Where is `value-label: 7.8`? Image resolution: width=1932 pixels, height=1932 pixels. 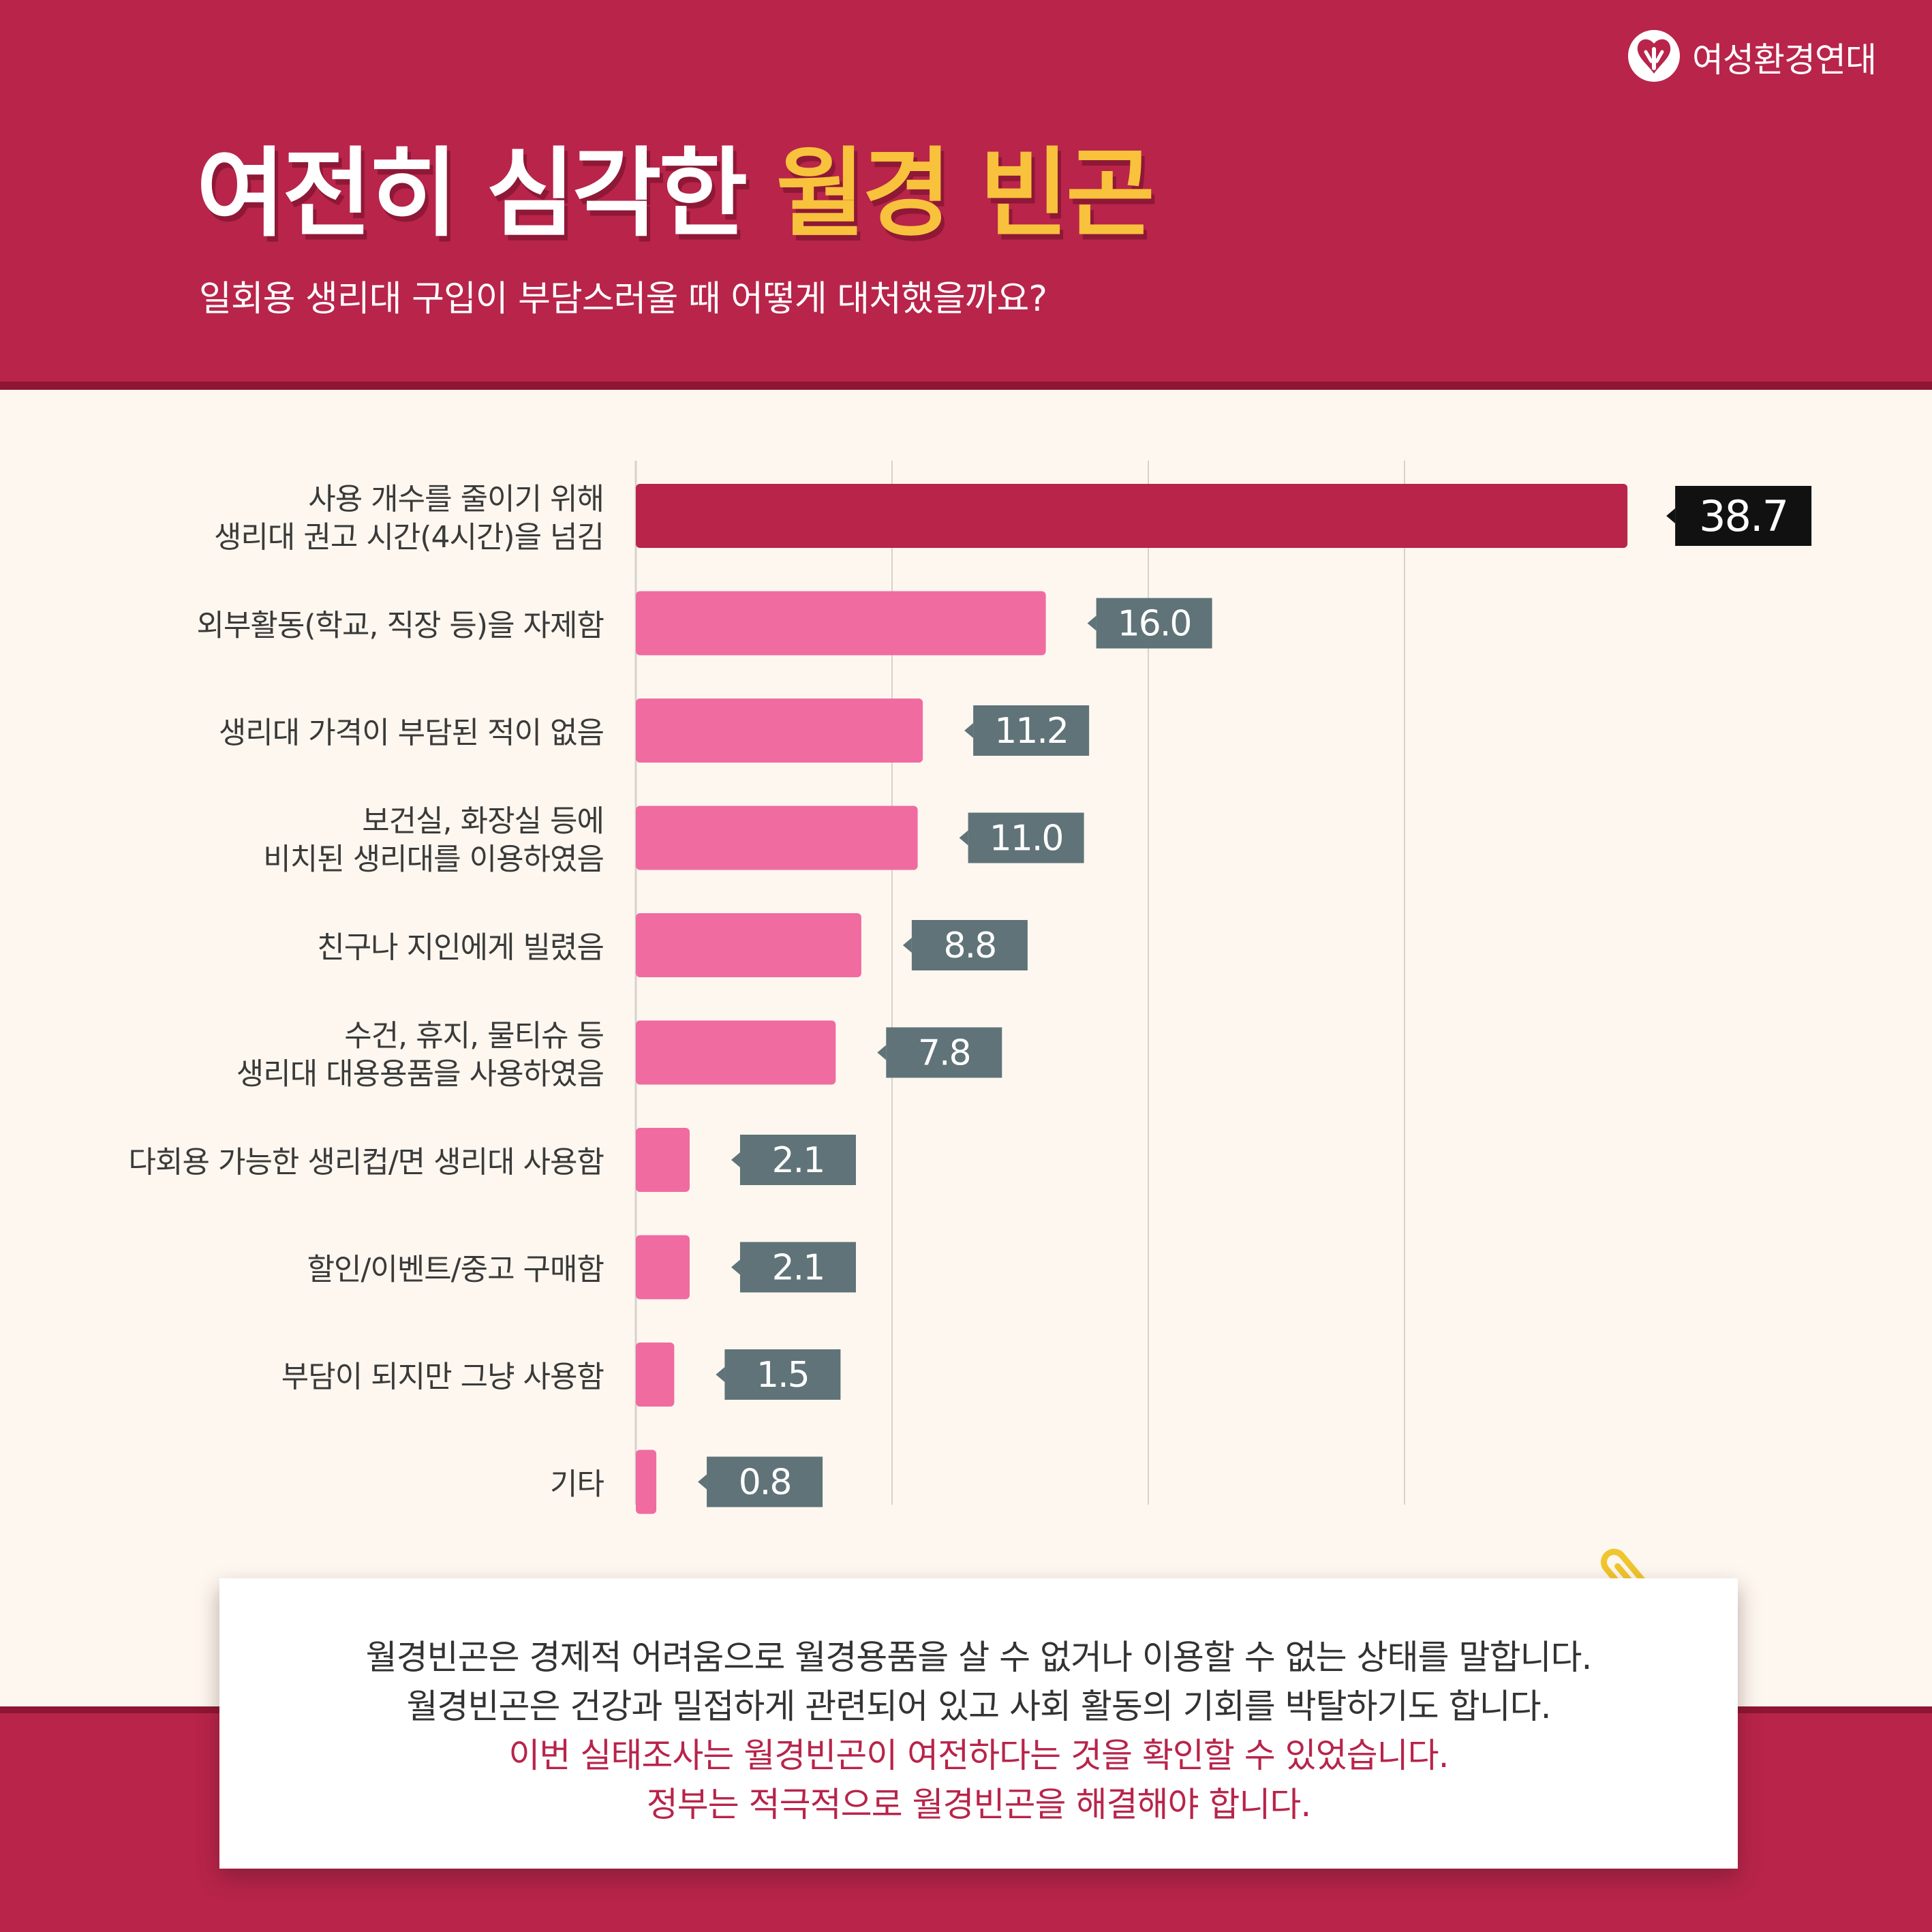 value-label: 7.8 is located at coordinates (940, 1052).